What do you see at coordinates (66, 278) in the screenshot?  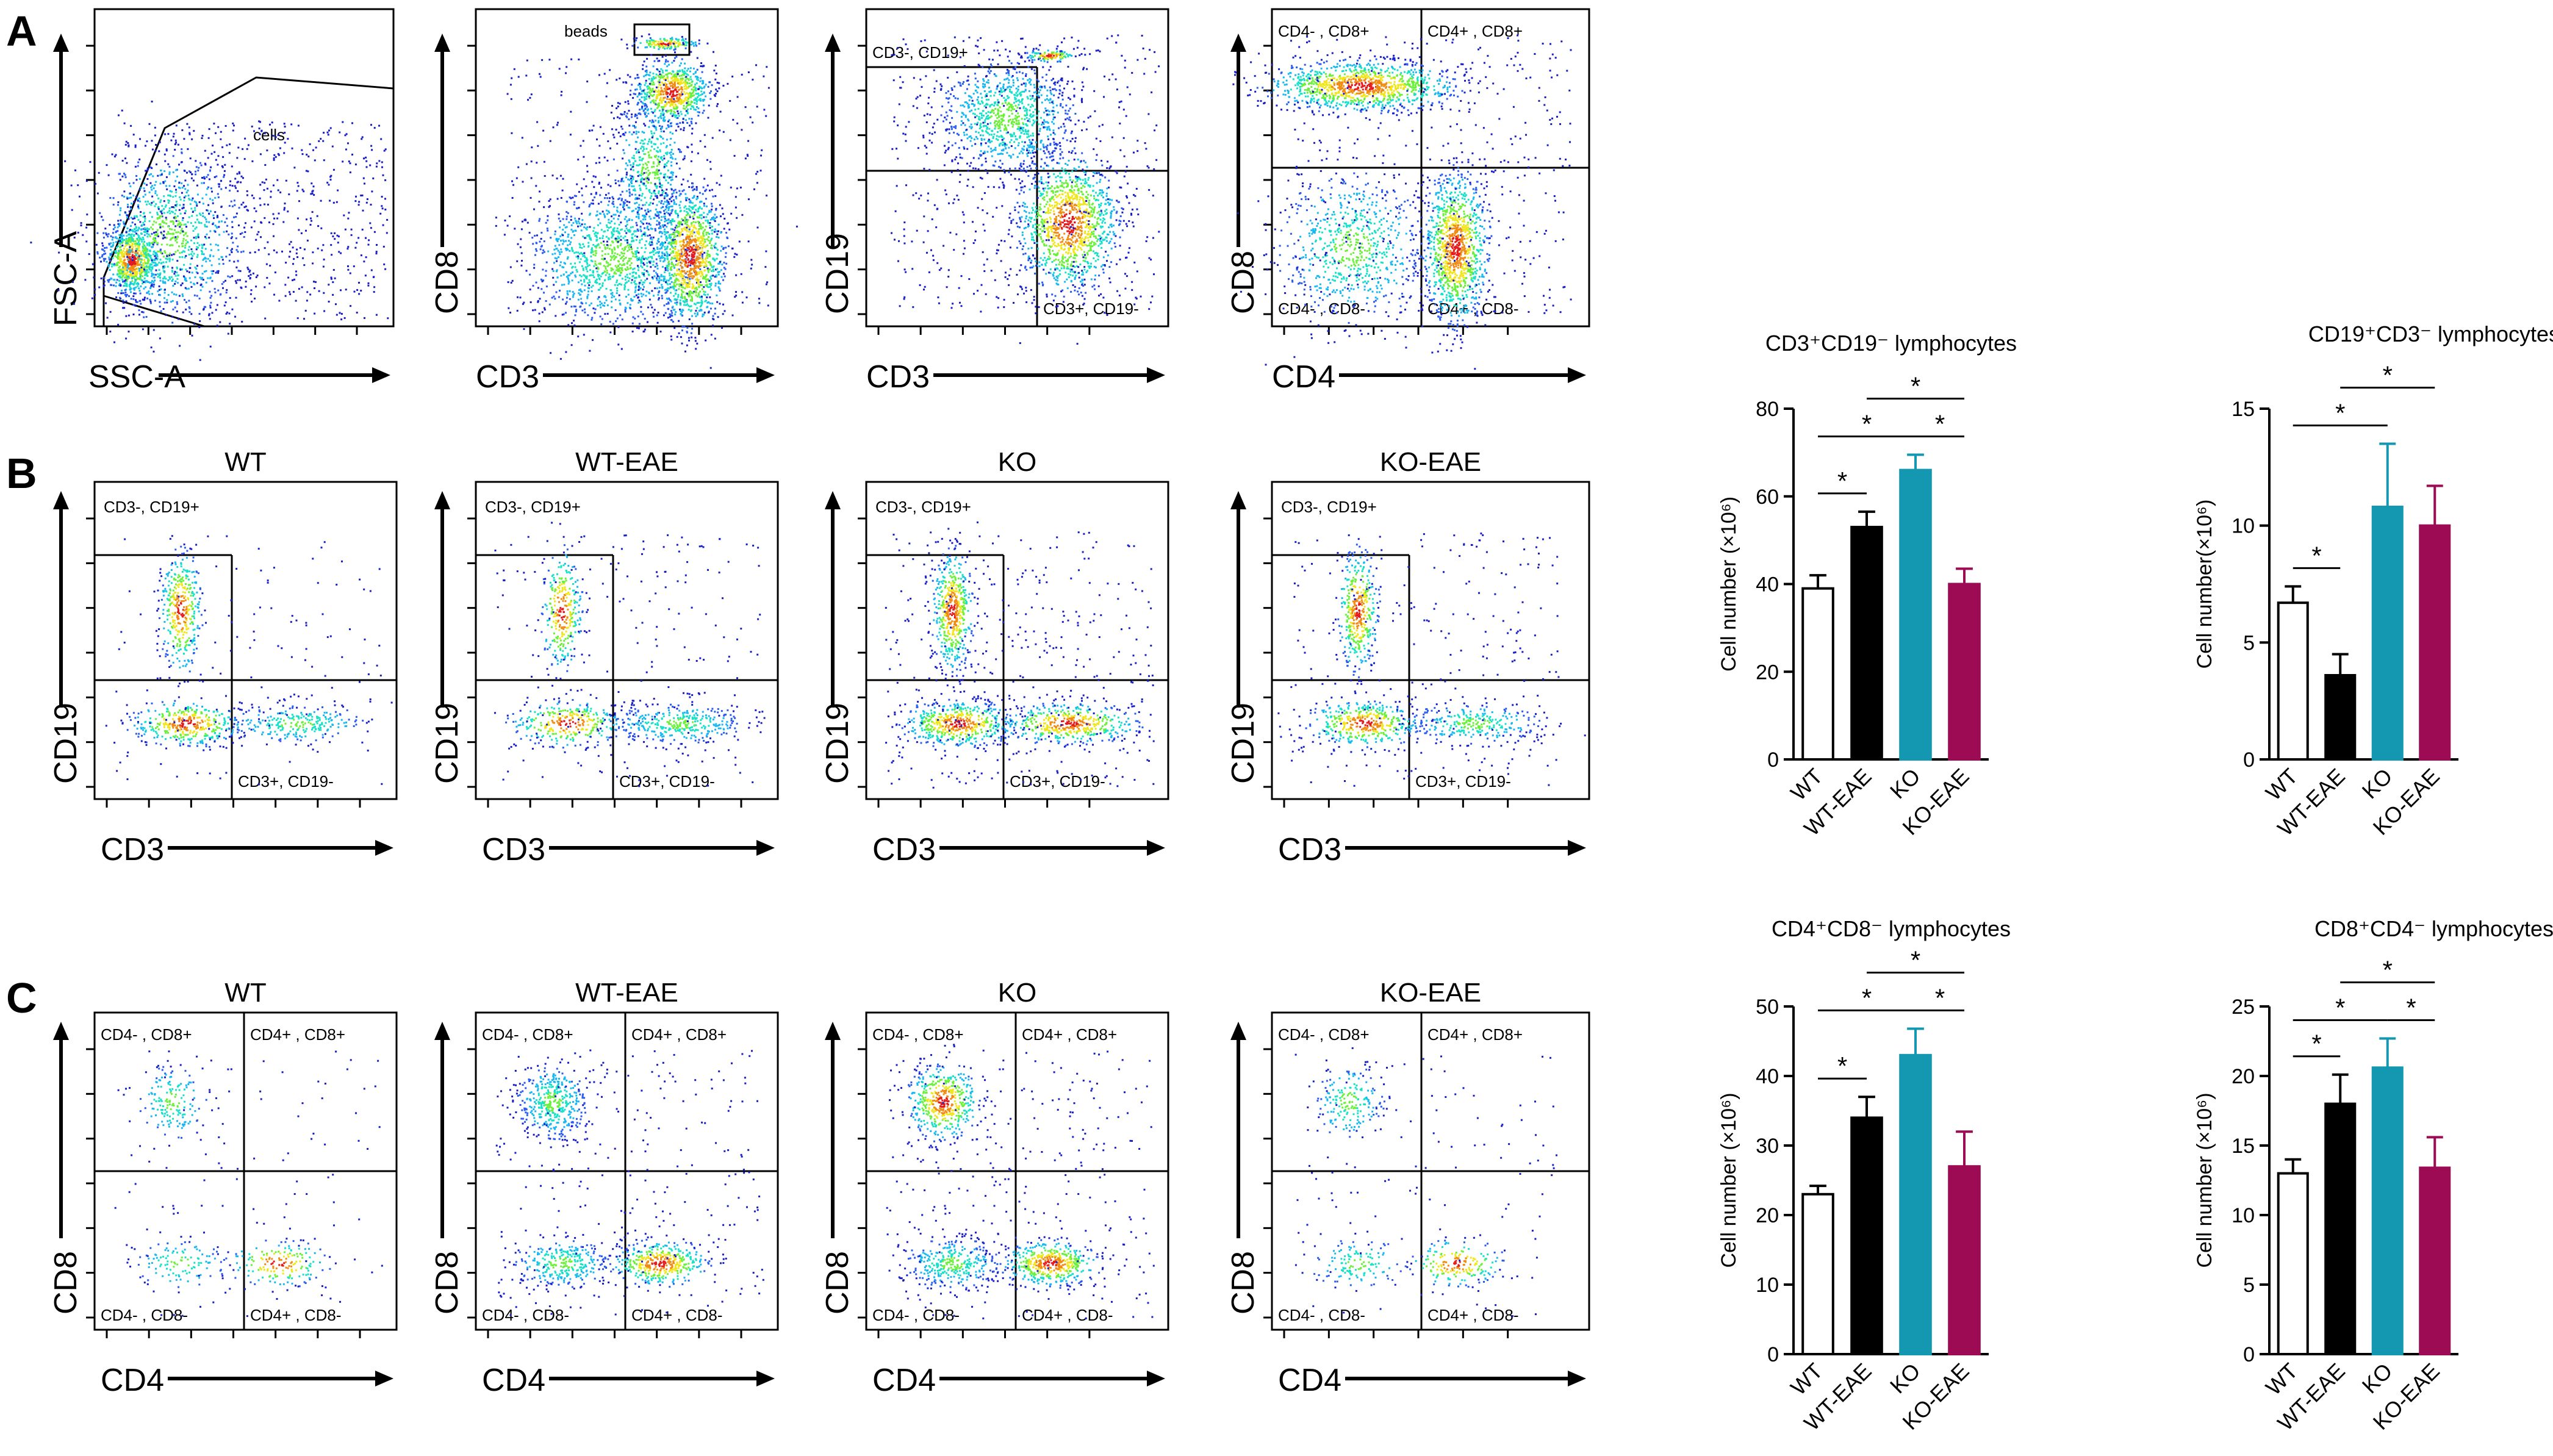 I see `y-axis-label: FSC-A` at bounding box center [66, 278].